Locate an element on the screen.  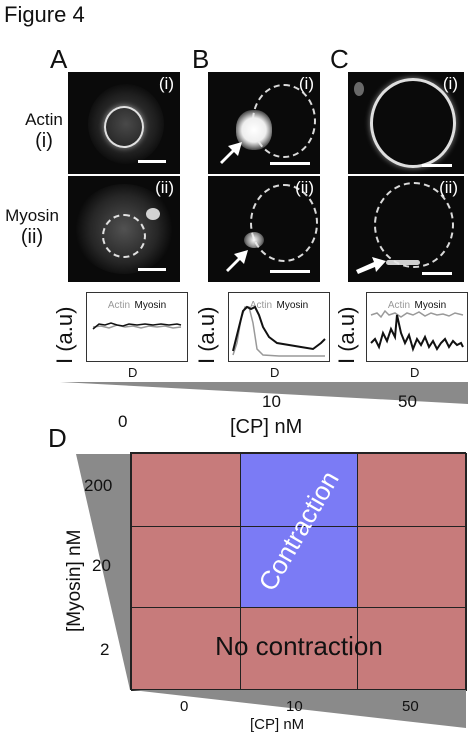
profile-plot-a: Actin Myosin is located at coordinates (137, 327).